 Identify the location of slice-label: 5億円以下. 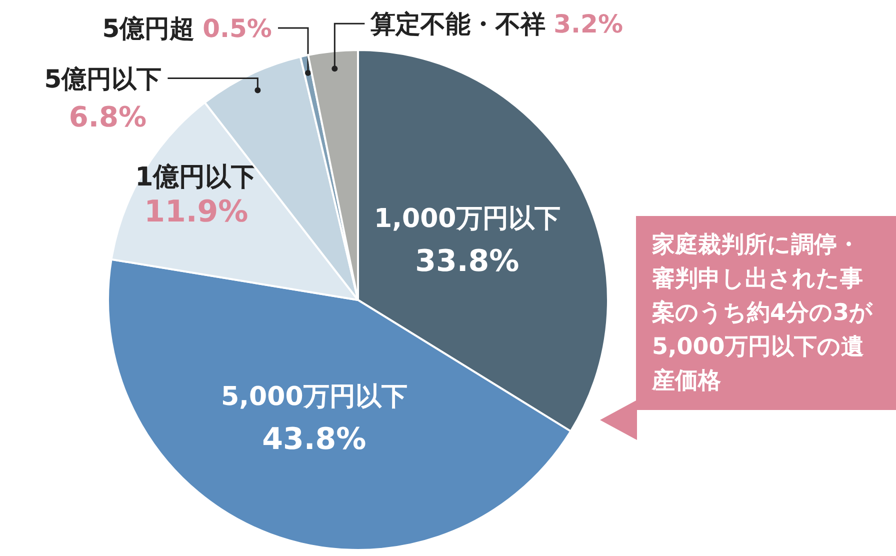
(103, 79).